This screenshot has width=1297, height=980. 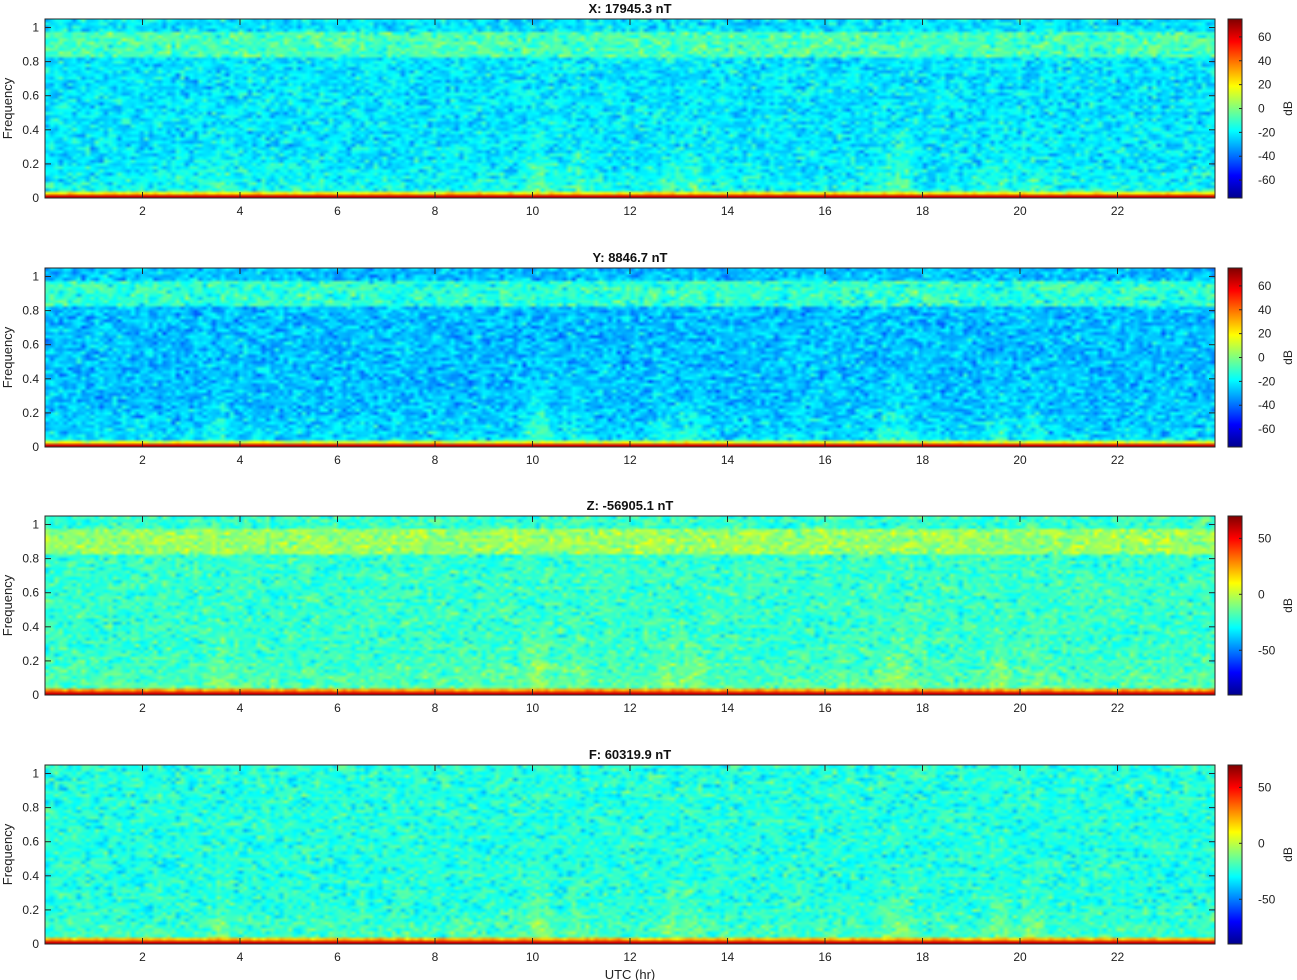 What do you see at coordinates (630, 754) in the screenshot?
I see `chart-title: F: 60319.9 nT` at bounding box center [630, 754].